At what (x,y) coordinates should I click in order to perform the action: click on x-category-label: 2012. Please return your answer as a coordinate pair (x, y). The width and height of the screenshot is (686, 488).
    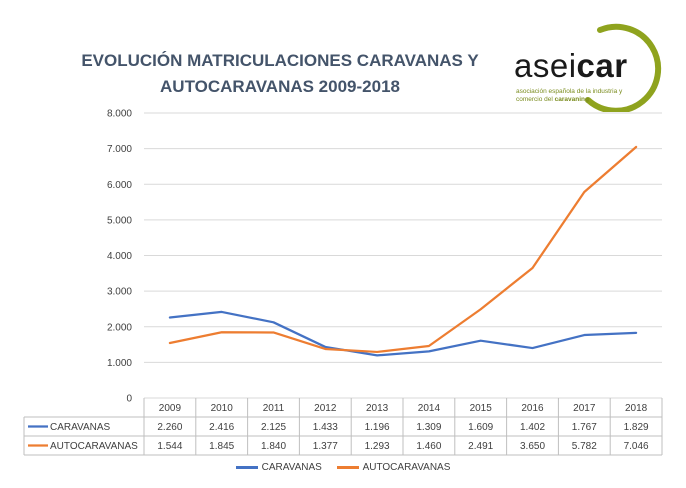
    Looking at the image, I should click on (325, 408).